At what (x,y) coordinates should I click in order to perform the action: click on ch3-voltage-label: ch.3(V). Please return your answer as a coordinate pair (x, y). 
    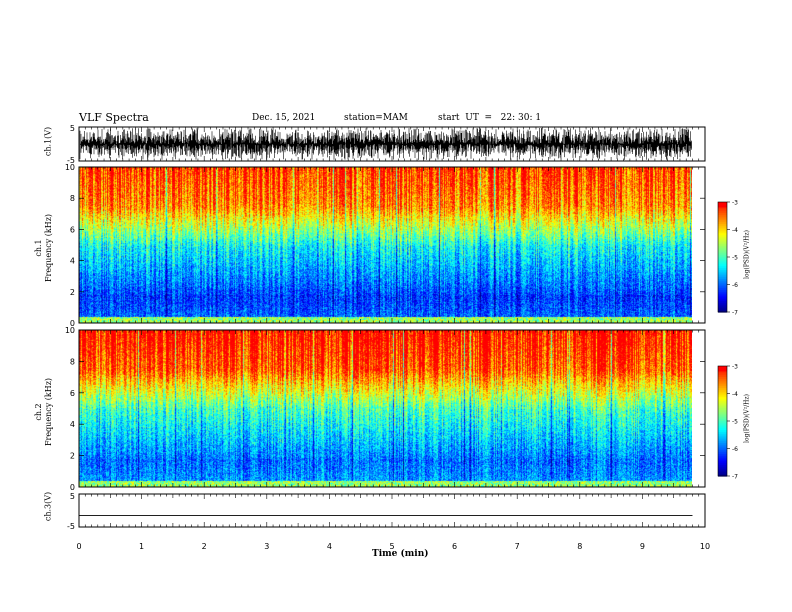
    Looking at the image, I should click on (48, 506).